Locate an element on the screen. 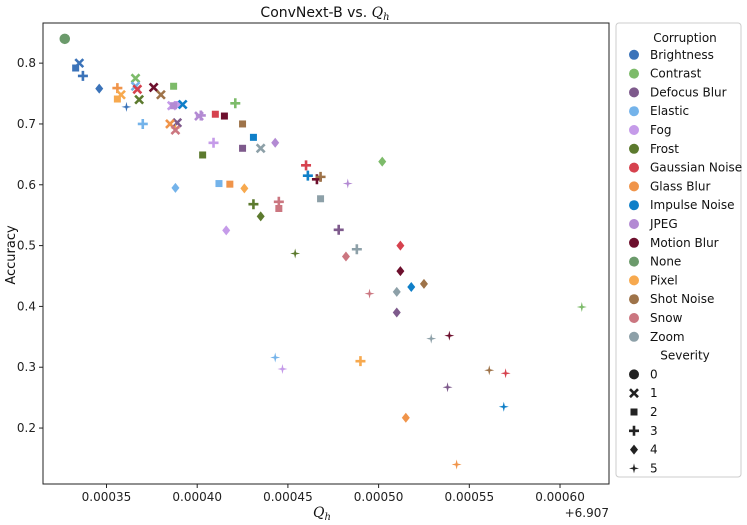 Image resolution: width=747 pixels, height=525 pixels. legend-label: Frost is located at coordinates (664, 149).